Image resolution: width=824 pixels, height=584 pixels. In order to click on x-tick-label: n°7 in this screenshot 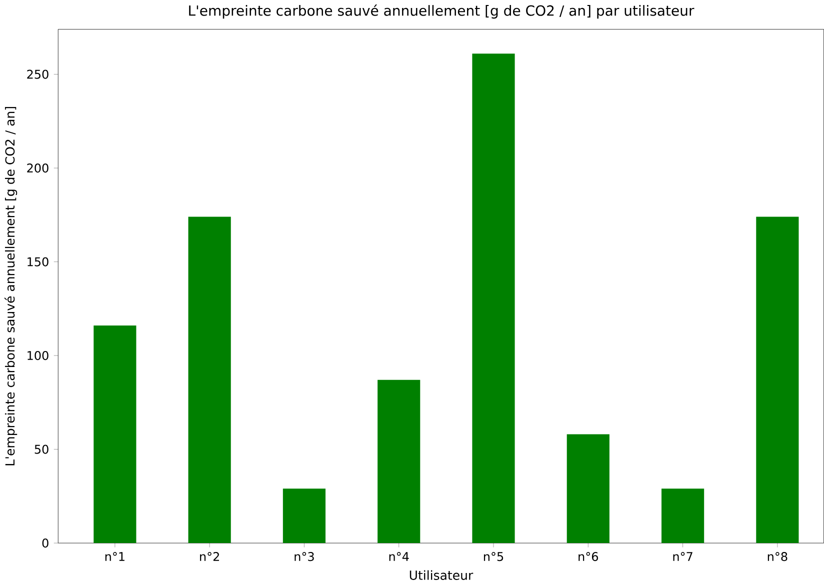, I will do `click(682, 556)`.